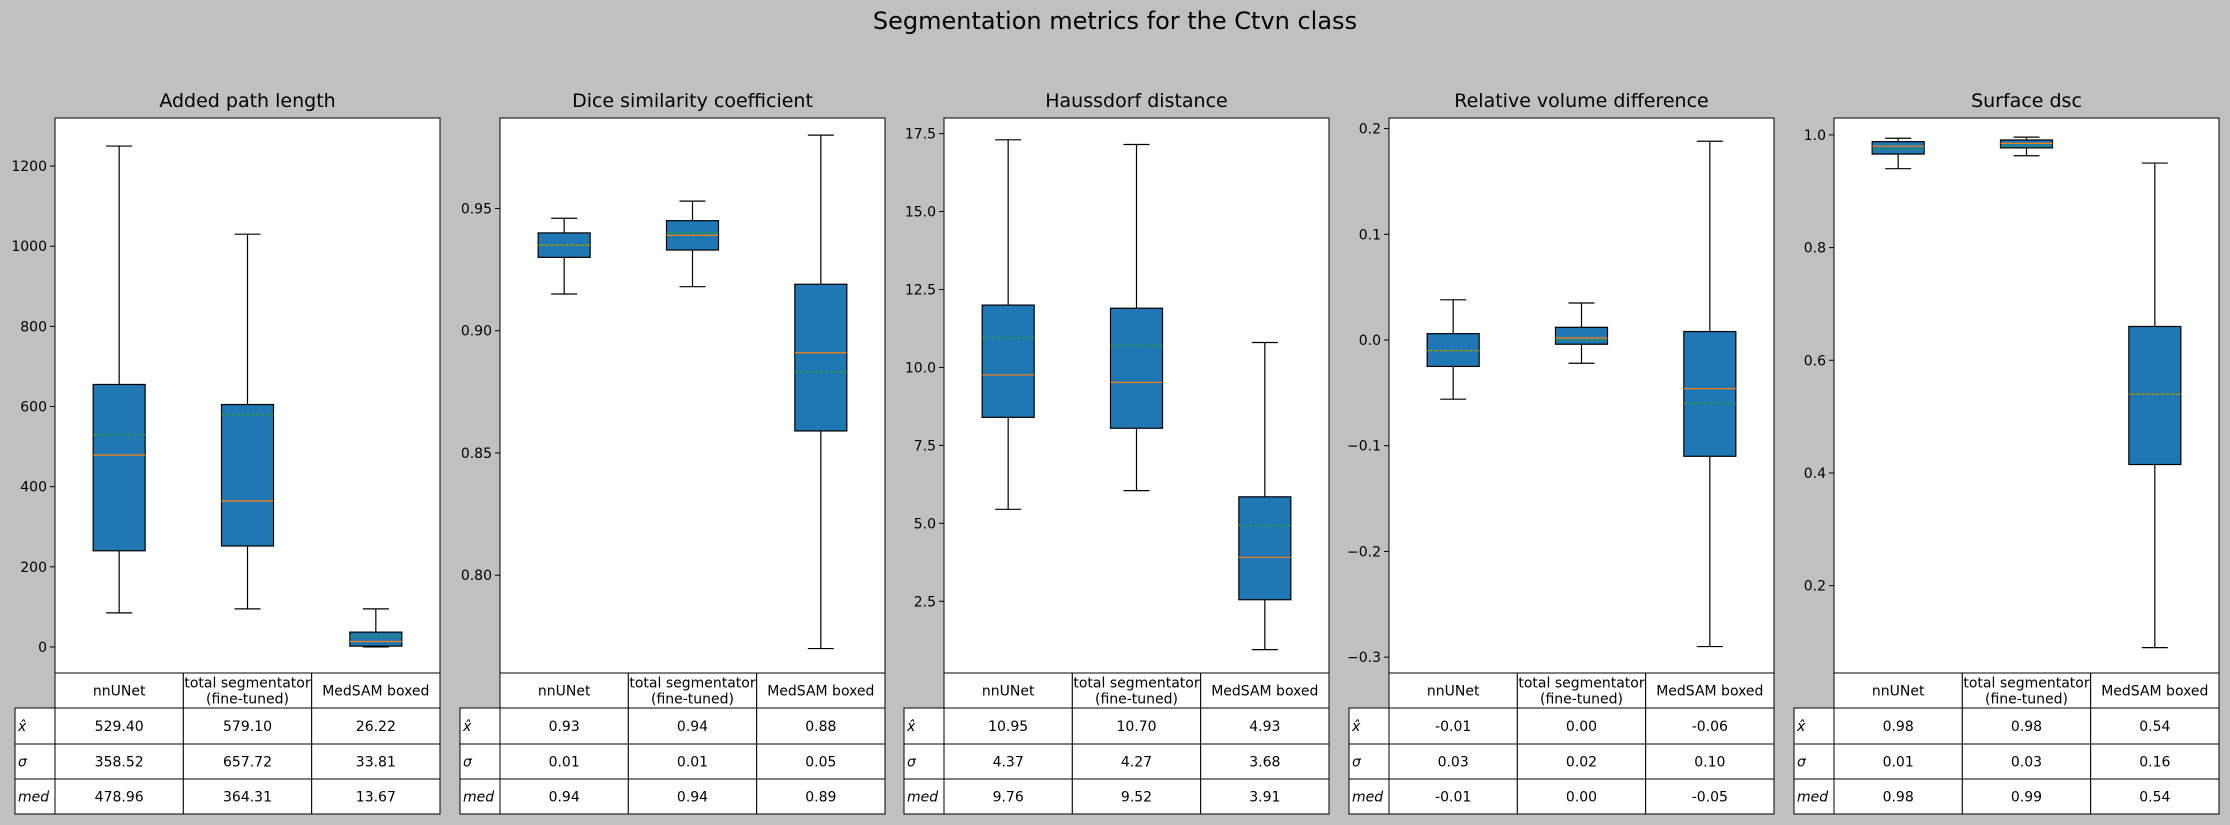 The height and width of the screenshot is (825, 2230). I want to click on table-value: 0.16, so click(2154, 763).